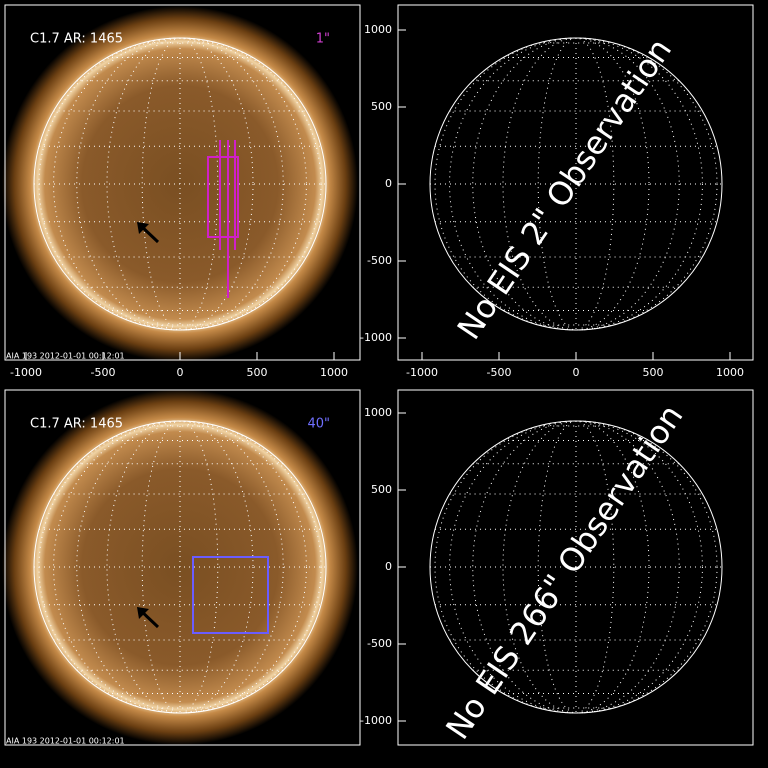 The height and width of the screenshot is (768, 768). What do you see at coordinates (323, 39) in the screenshot?
I see `scale-label: 1"` at bounding box center [323, 39].